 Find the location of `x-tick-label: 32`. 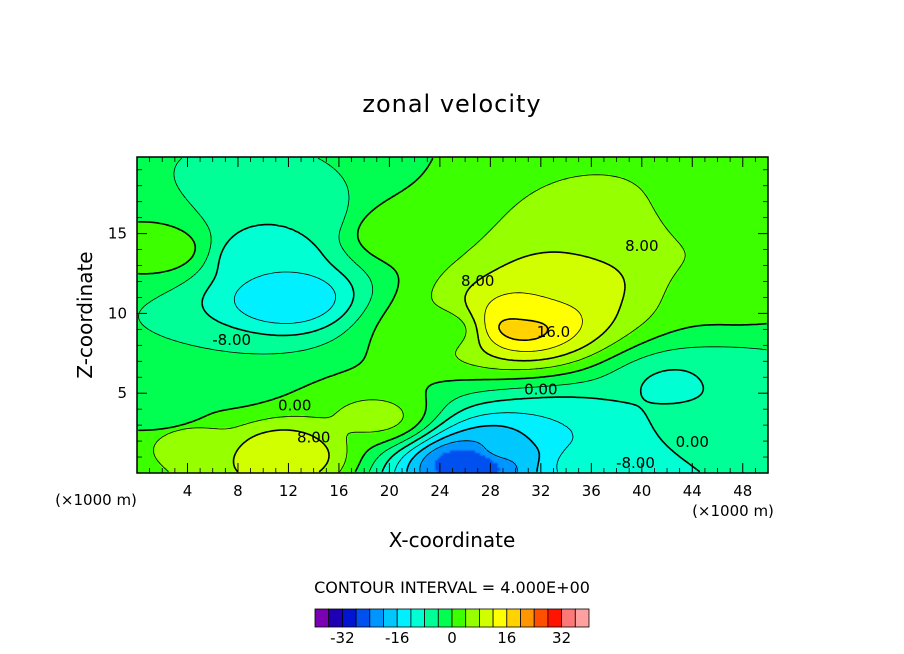

x-tick-label: 32 is located at coordinates (540, 491).